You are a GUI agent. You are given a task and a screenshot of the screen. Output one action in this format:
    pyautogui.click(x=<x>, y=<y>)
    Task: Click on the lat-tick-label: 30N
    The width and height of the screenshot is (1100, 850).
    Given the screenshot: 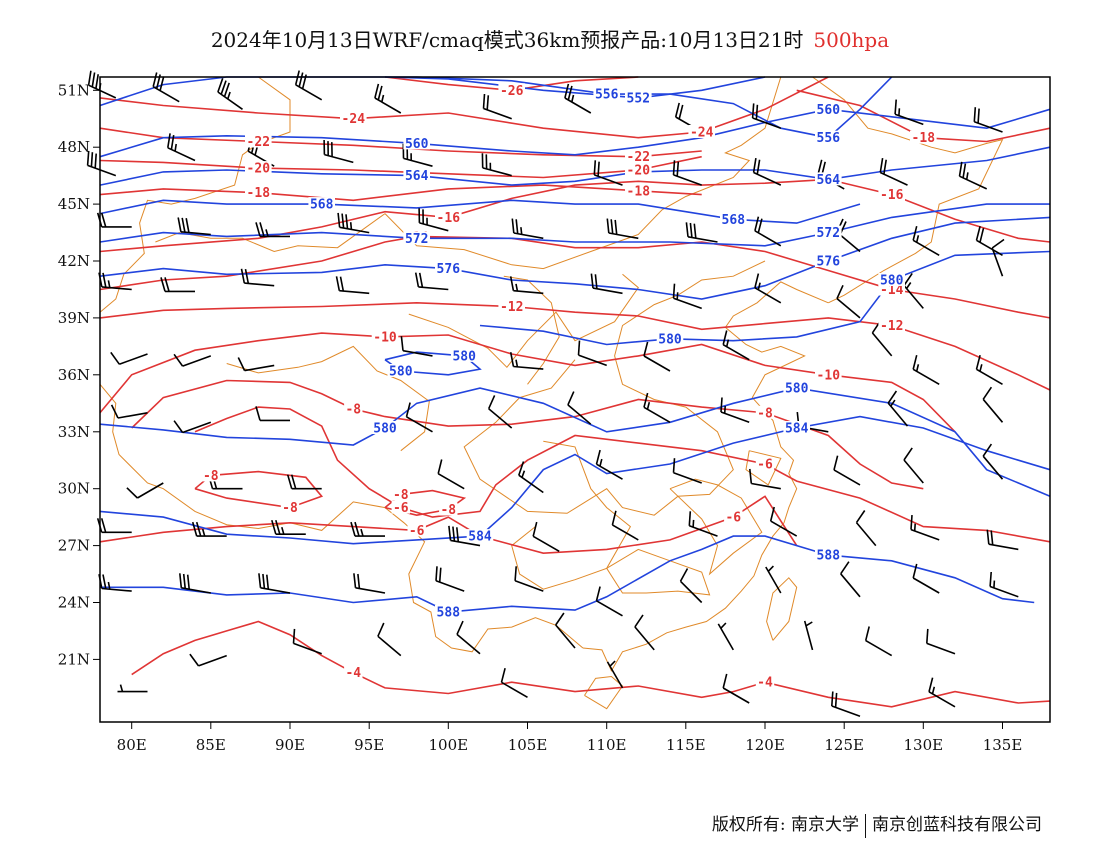 What is the action you would take?
    pyautogui.click(x=74, y=489)
    